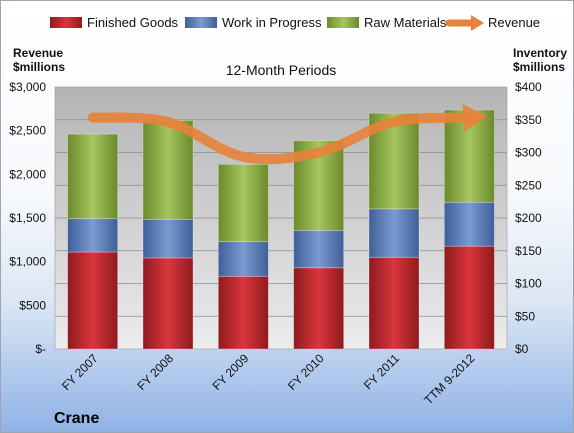 The image size is (574, 433). I want to click on legend-item-revenue: Revenue, so click(492, 23).